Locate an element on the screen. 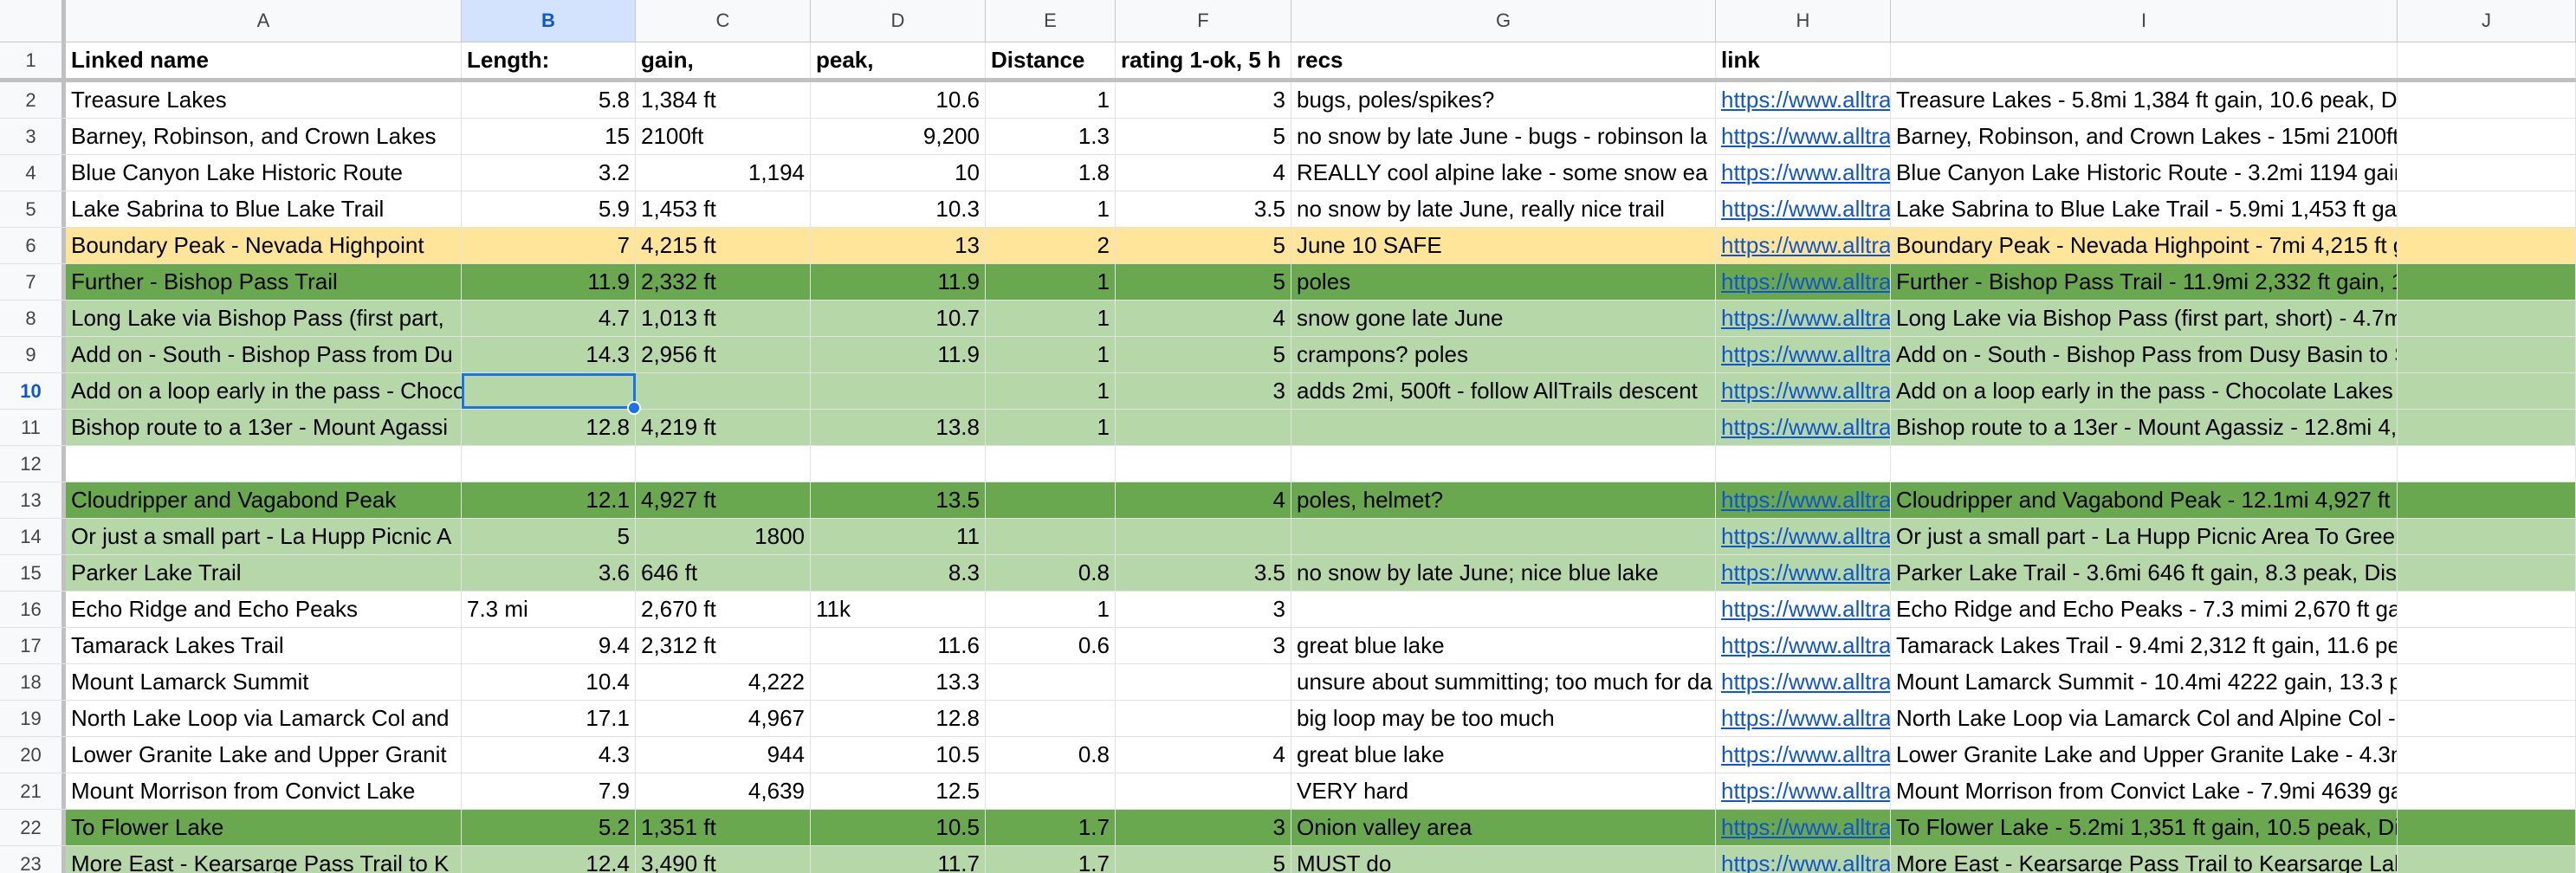 This screenshot has width=2576, height=873. cell-b4: 3.2 is located at coordinates (549, 173).